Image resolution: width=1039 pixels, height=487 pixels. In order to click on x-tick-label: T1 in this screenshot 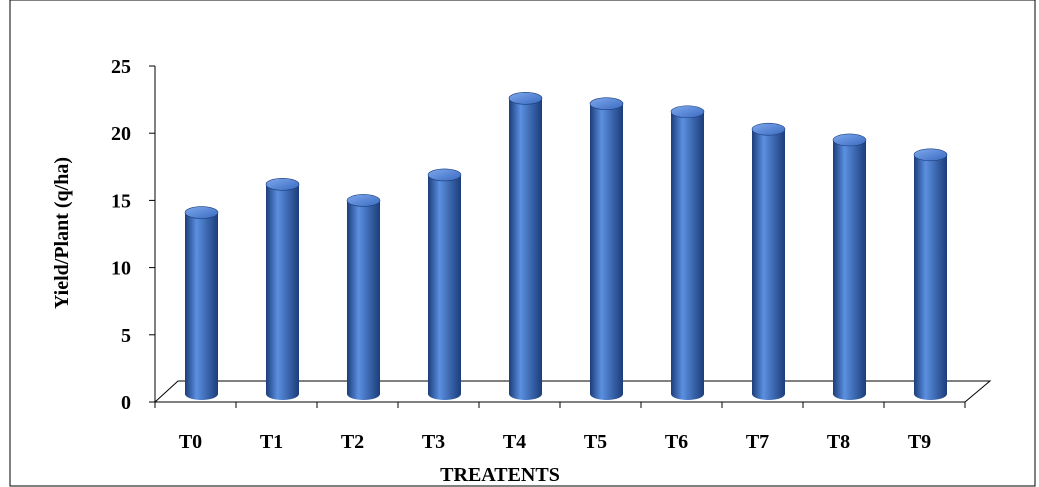, I will do `click(271, 442)`.